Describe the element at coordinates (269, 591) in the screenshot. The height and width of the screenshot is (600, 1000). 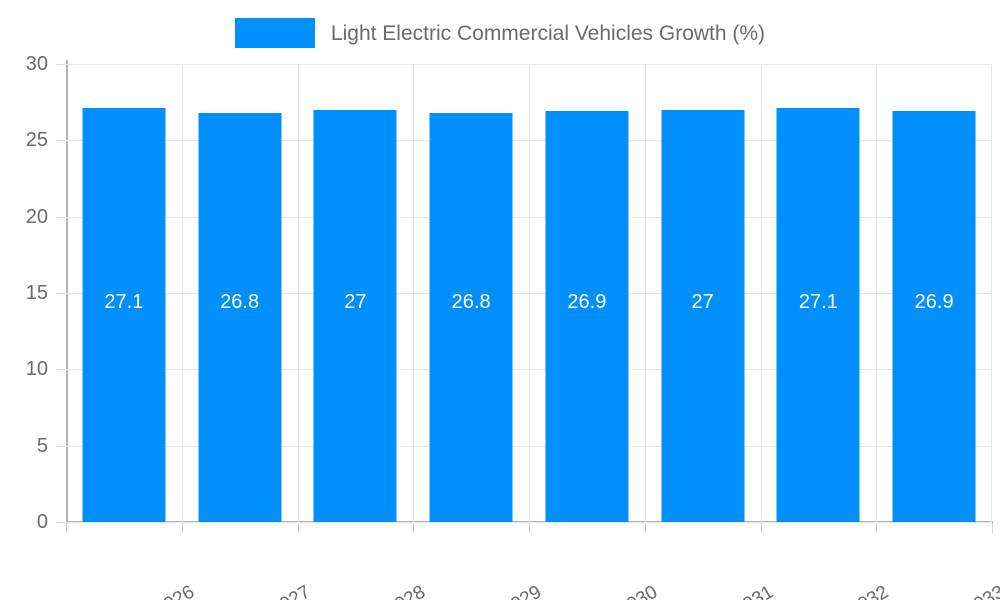
I see `x-axis-tick-label: 2026-2027` at that location.